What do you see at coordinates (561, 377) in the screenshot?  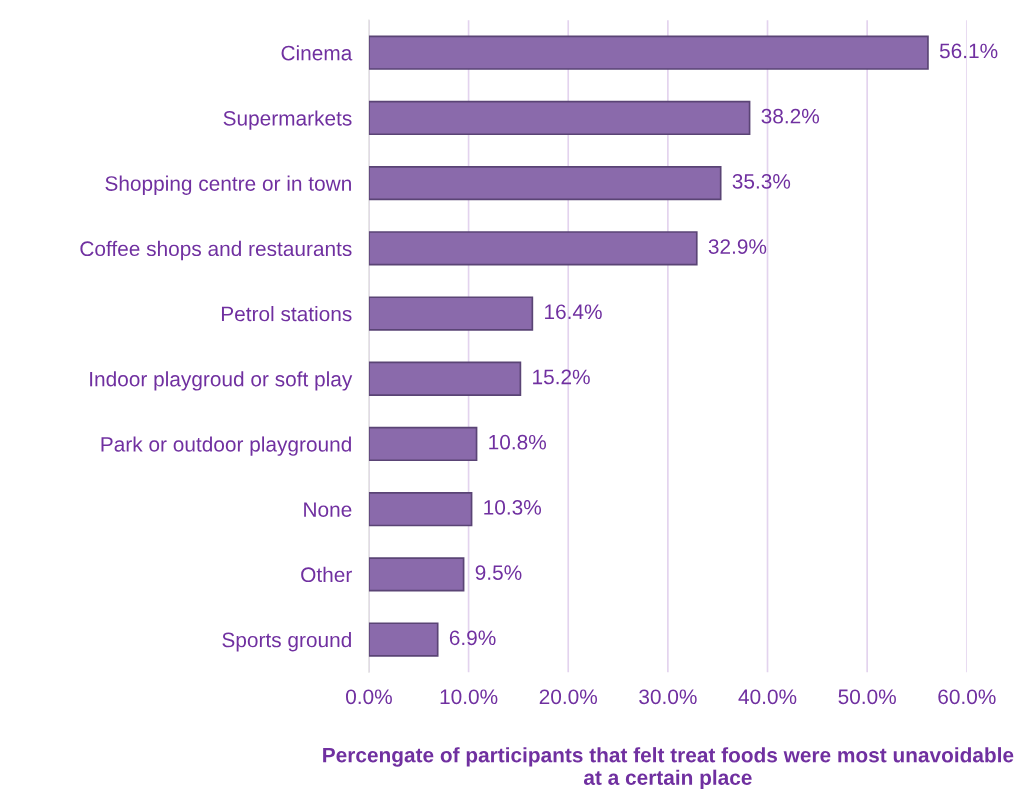 I see `data-label: 15.2%` at bounding box center [561, 377].